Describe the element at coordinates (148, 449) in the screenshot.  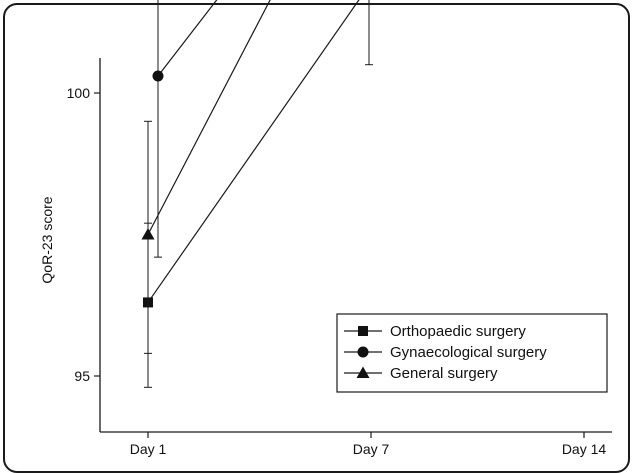
I see `x-tick-label: Day 1` at that location.